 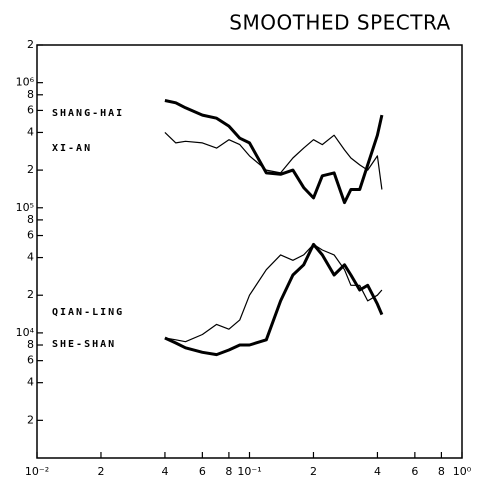 I want to click on x-tick-label: 10⁻¹, so click(x=249, y=471).